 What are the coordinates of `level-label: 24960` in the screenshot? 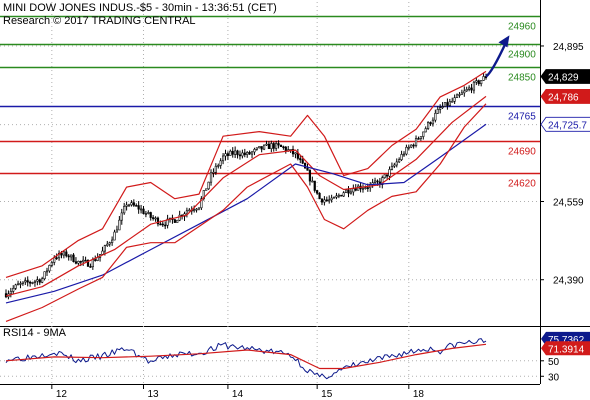 It's located at (522, 27).